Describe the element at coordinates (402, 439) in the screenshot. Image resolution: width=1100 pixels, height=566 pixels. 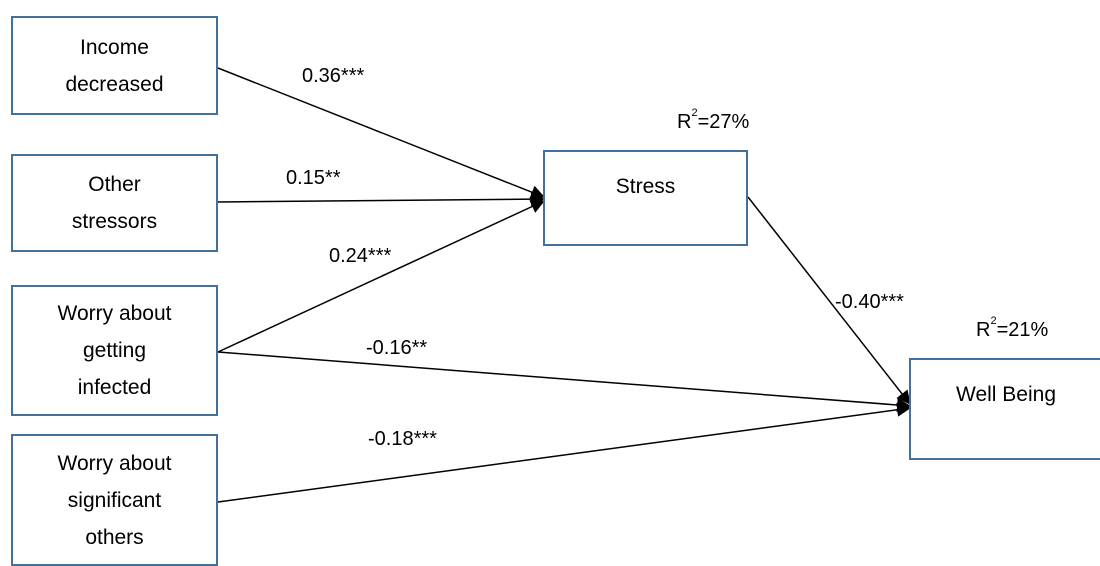
I see `coef-others-wellbeing: -0.18***` at that location.